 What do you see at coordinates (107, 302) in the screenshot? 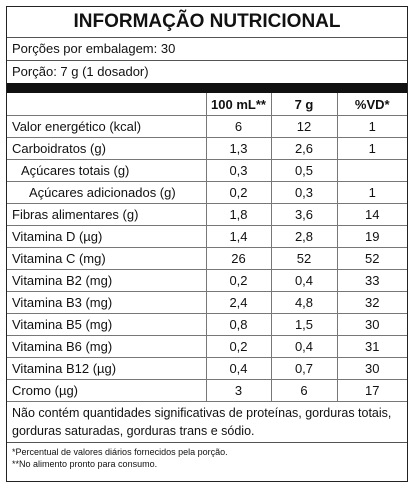
I see `nutrient-name: Vitamina B3 (mg)` at bounding box center [107, 302].